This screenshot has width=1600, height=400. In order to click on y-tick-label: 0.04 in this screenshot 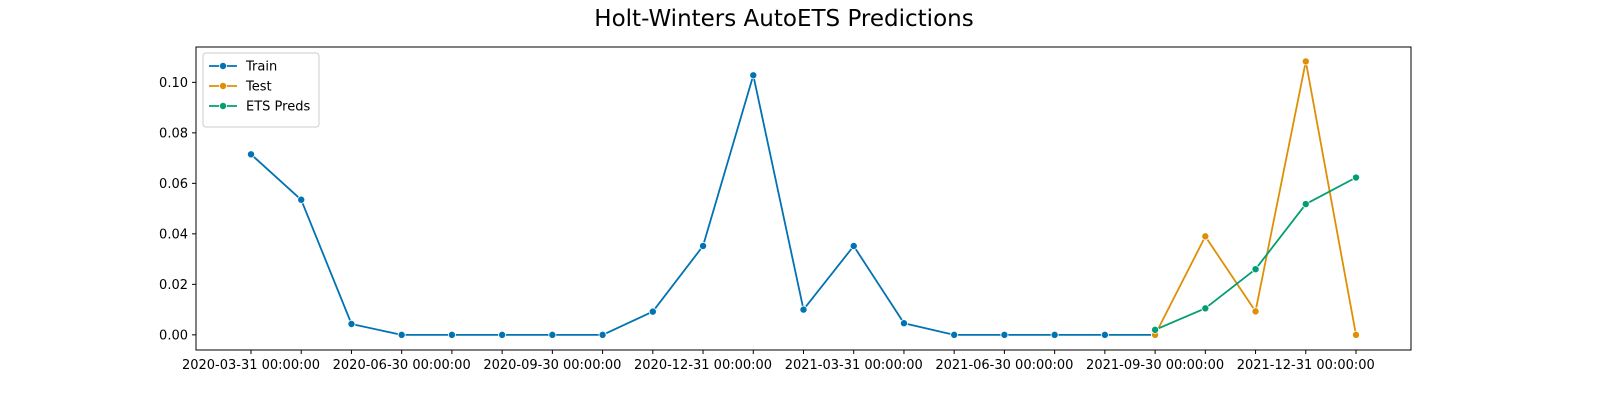, I will do `click(173, 234)`.